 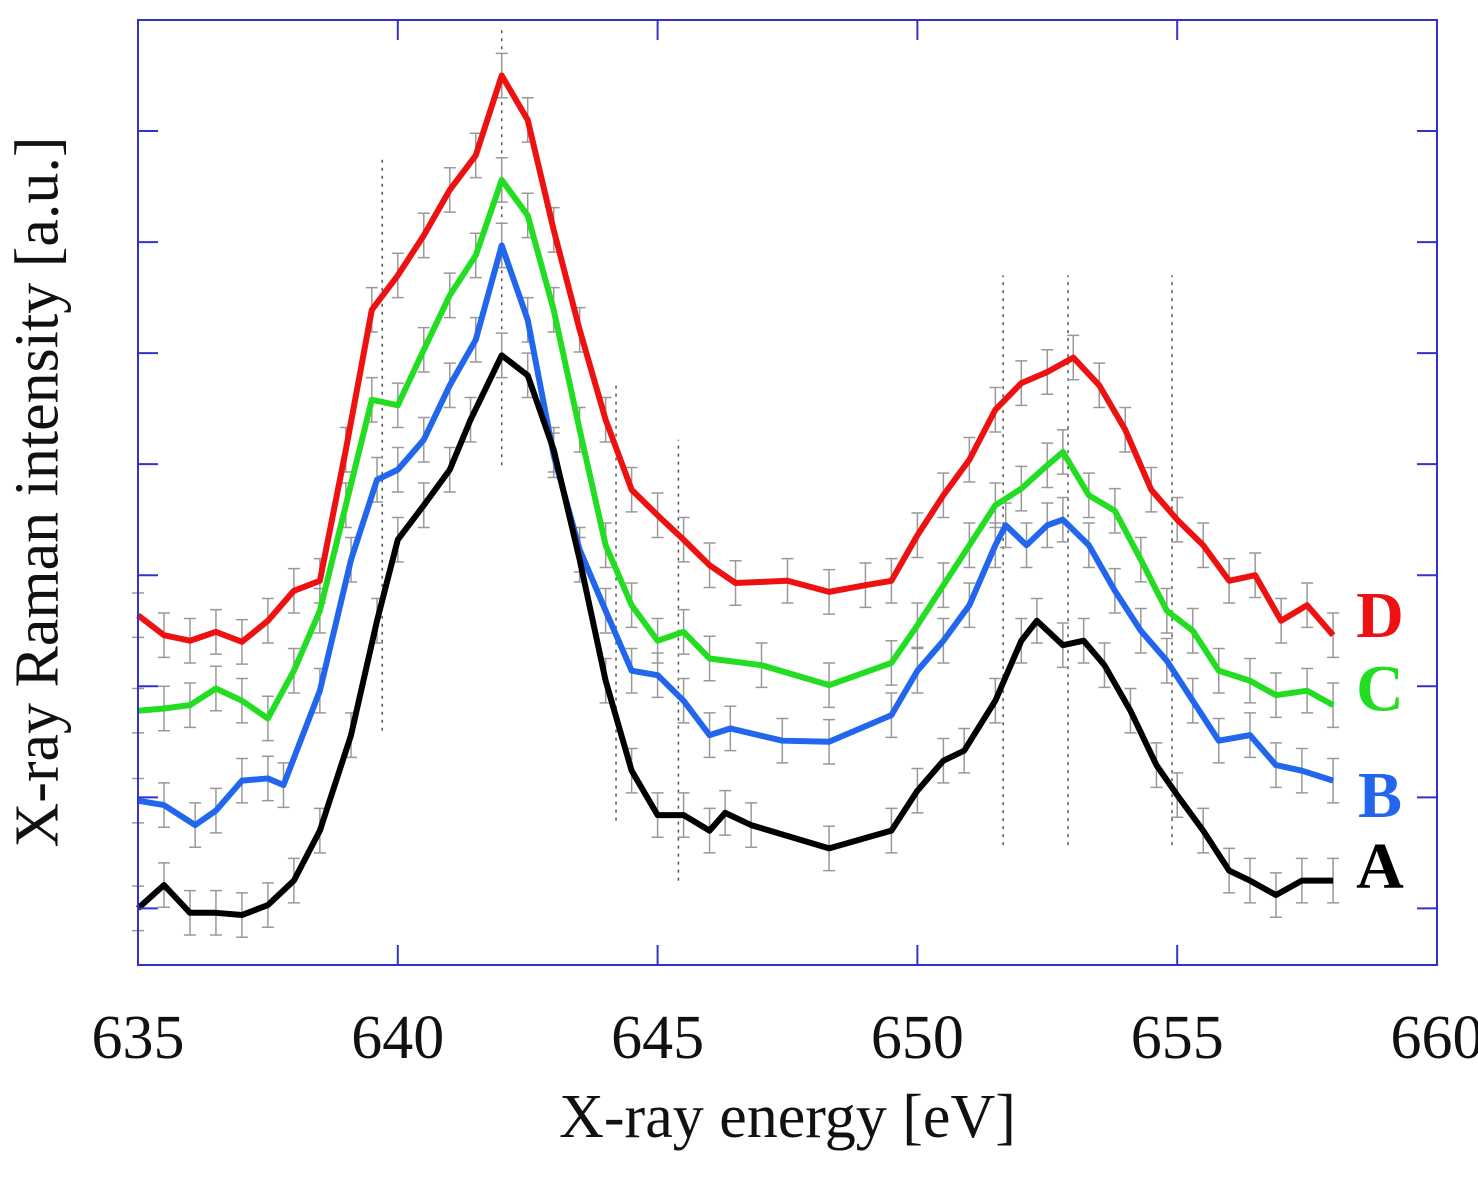 I want to click on x-tick-label: 635, so click(x=138, y=1038).